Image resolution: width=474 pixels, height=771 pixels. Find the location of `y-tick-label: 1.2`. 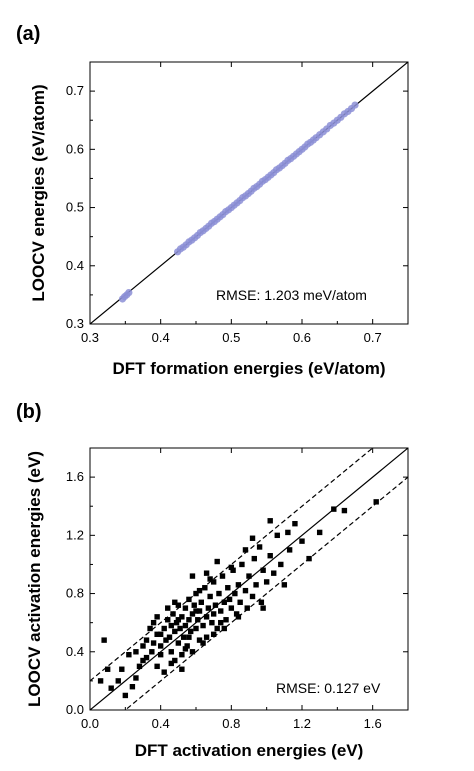

y-tick-label: 1.2 is located at coordinates (75, 534).